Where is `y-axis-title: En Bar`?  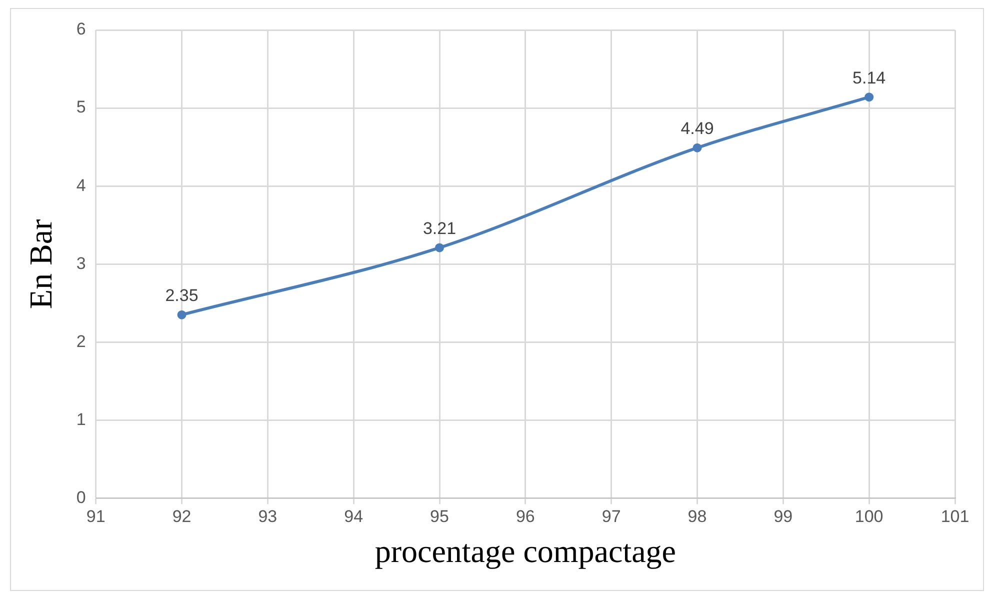 y-axis-title: En Bar is located at coordinates (40, 263).